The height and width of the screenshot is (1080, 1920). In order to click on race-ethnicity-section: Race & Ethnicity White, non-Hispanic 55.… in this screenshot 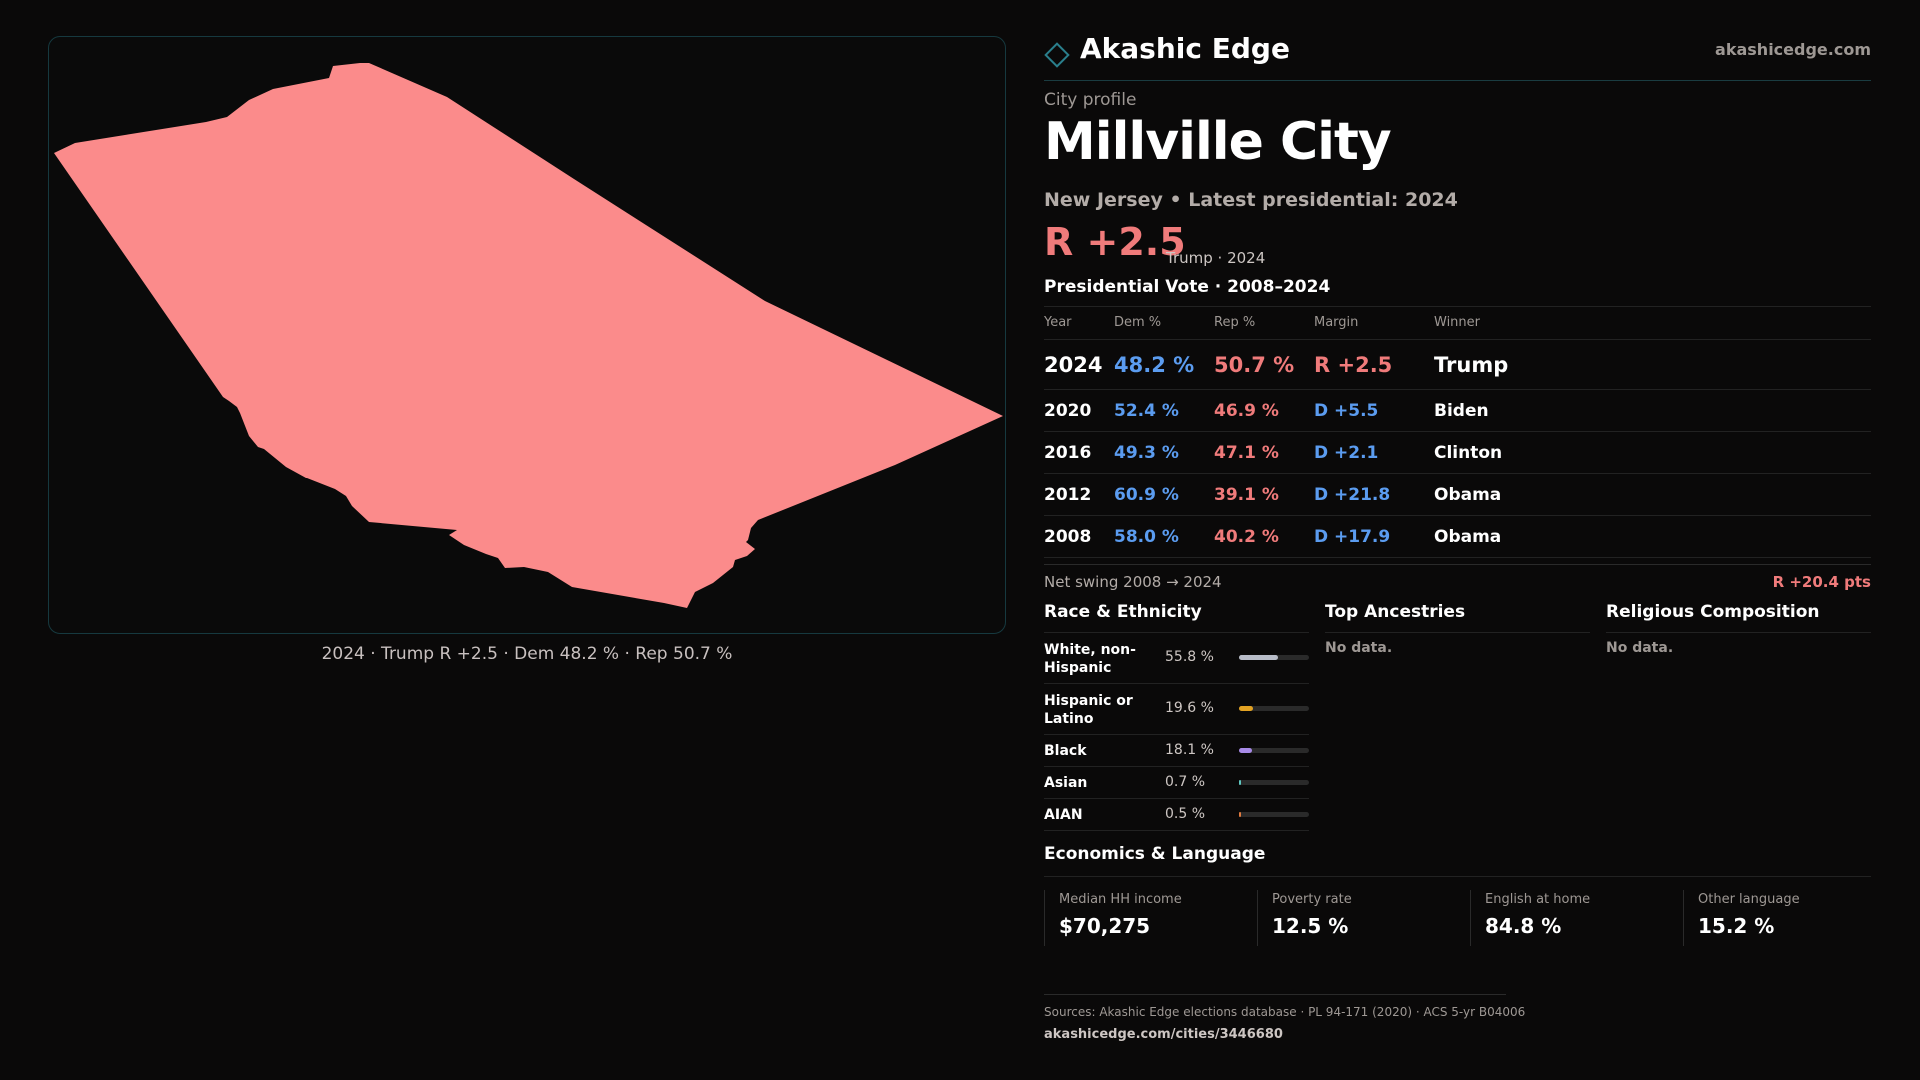, I will do `click(1176, 715)`.